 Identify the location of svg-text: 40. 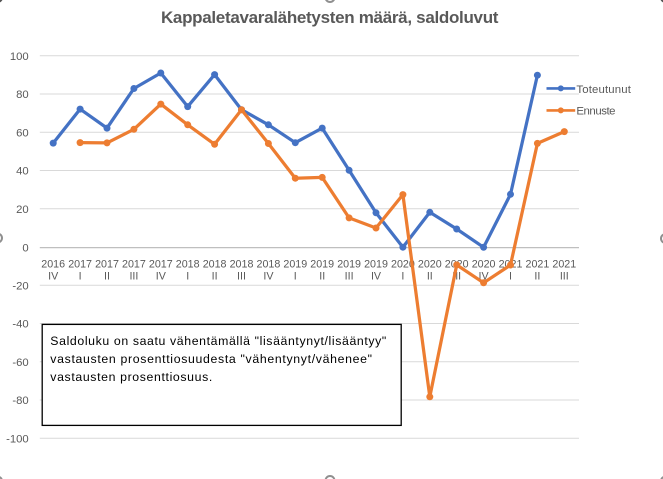
(22, 172).